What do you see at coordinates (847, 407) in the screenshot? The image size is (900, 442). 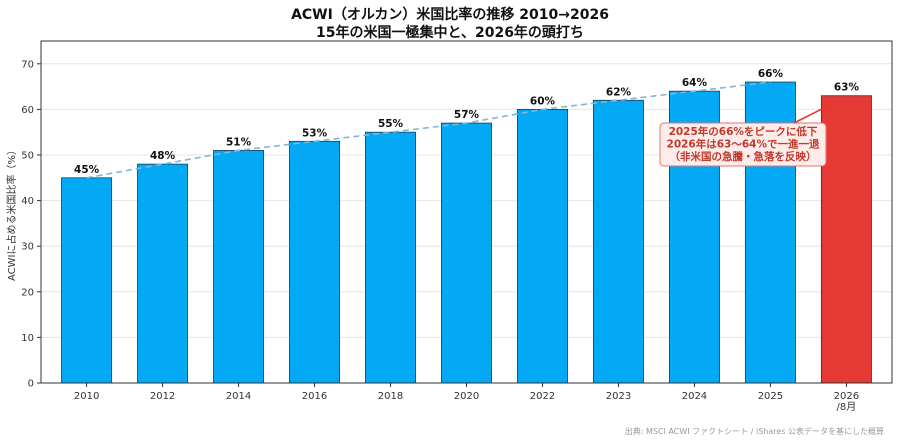 I see `x-tick-label: /8月` at bounding box center [847, 407].